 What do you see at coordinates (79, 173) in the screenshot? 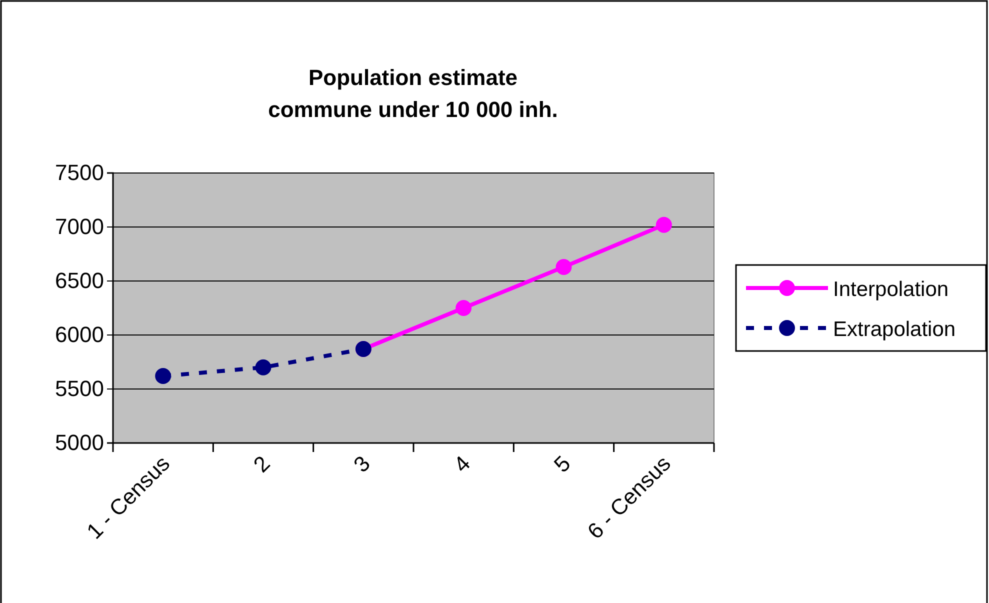
I see `y-tick-label: 7500` at bounding box center [79, 173].